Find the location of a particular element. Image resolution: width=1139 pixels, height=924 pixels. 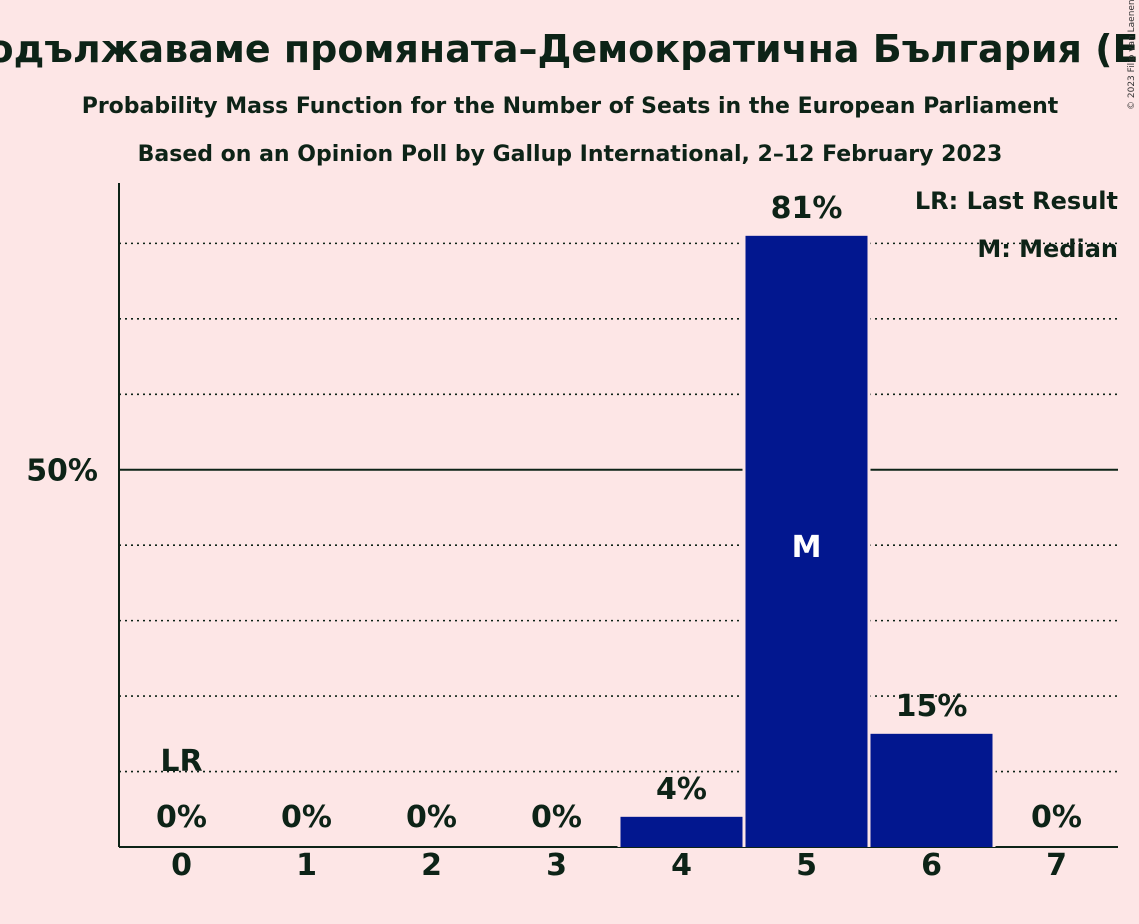

data-label: 15% is located at coordinates (932, 706).